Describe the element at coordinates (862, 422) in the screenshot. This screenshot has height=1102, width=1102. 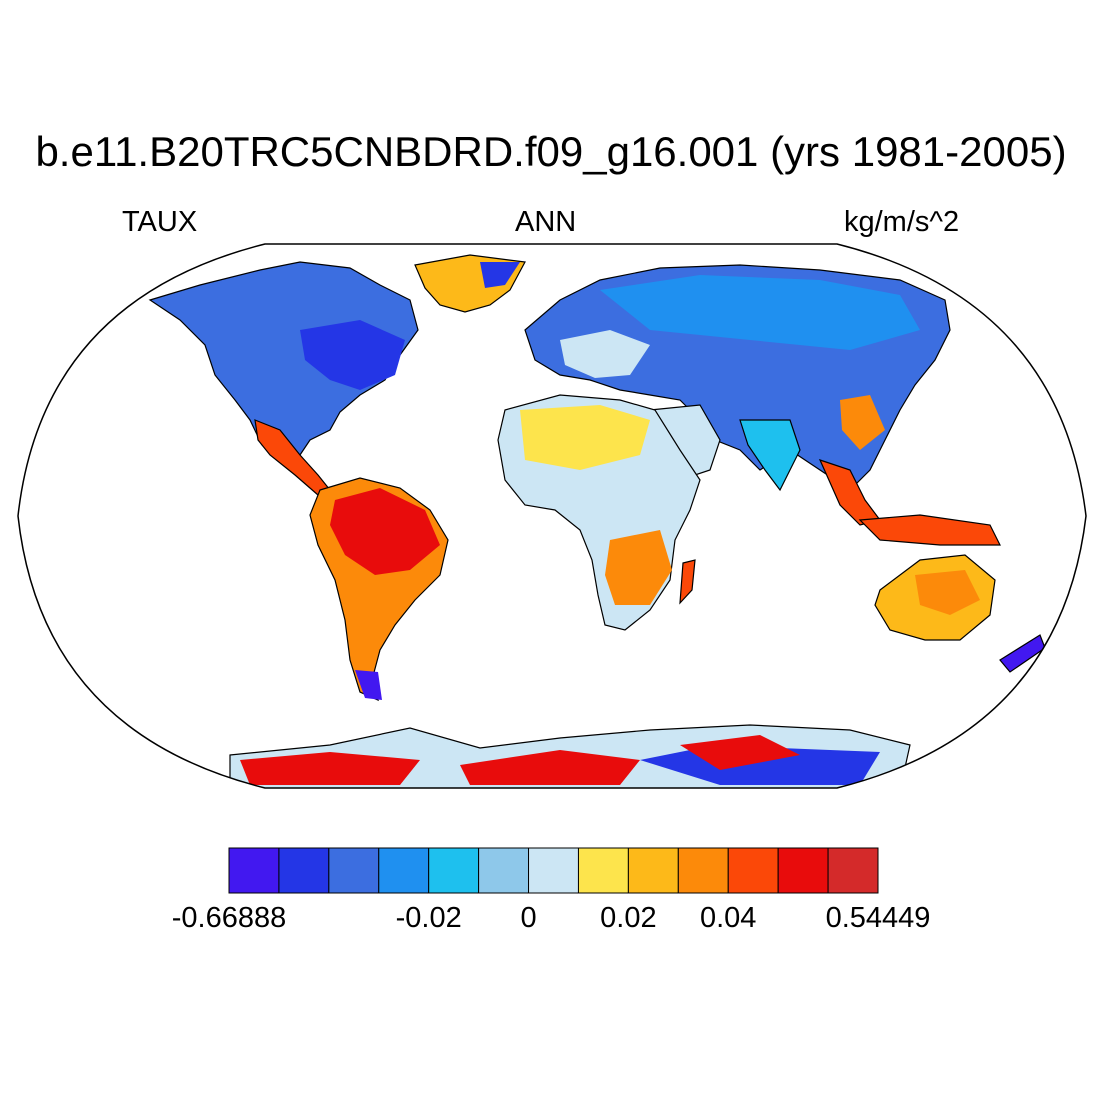
I see `east-china-region` at that location.